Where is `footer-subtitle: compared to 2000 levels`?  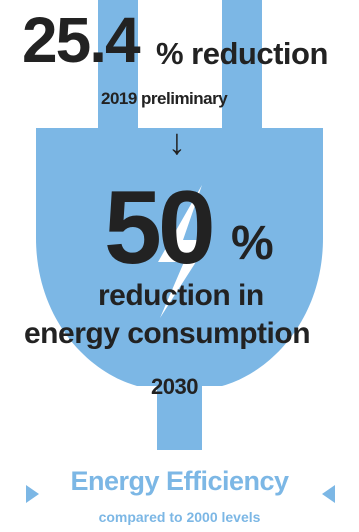
footer-subtitle: compared to 2000 levels is located at coordinates (179, 517).